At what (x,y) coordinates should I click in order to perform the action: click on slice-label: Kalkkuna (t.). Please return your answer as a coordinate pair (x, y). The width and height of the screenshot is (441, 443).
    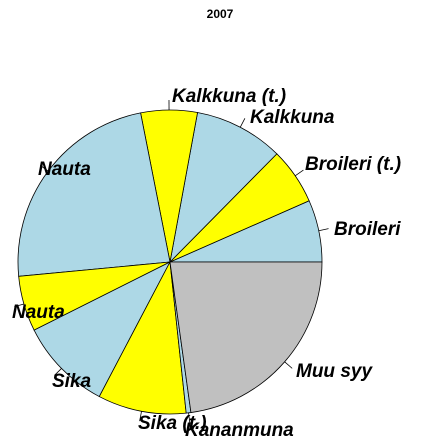
    Looking at the image, I should click on (229, 96).